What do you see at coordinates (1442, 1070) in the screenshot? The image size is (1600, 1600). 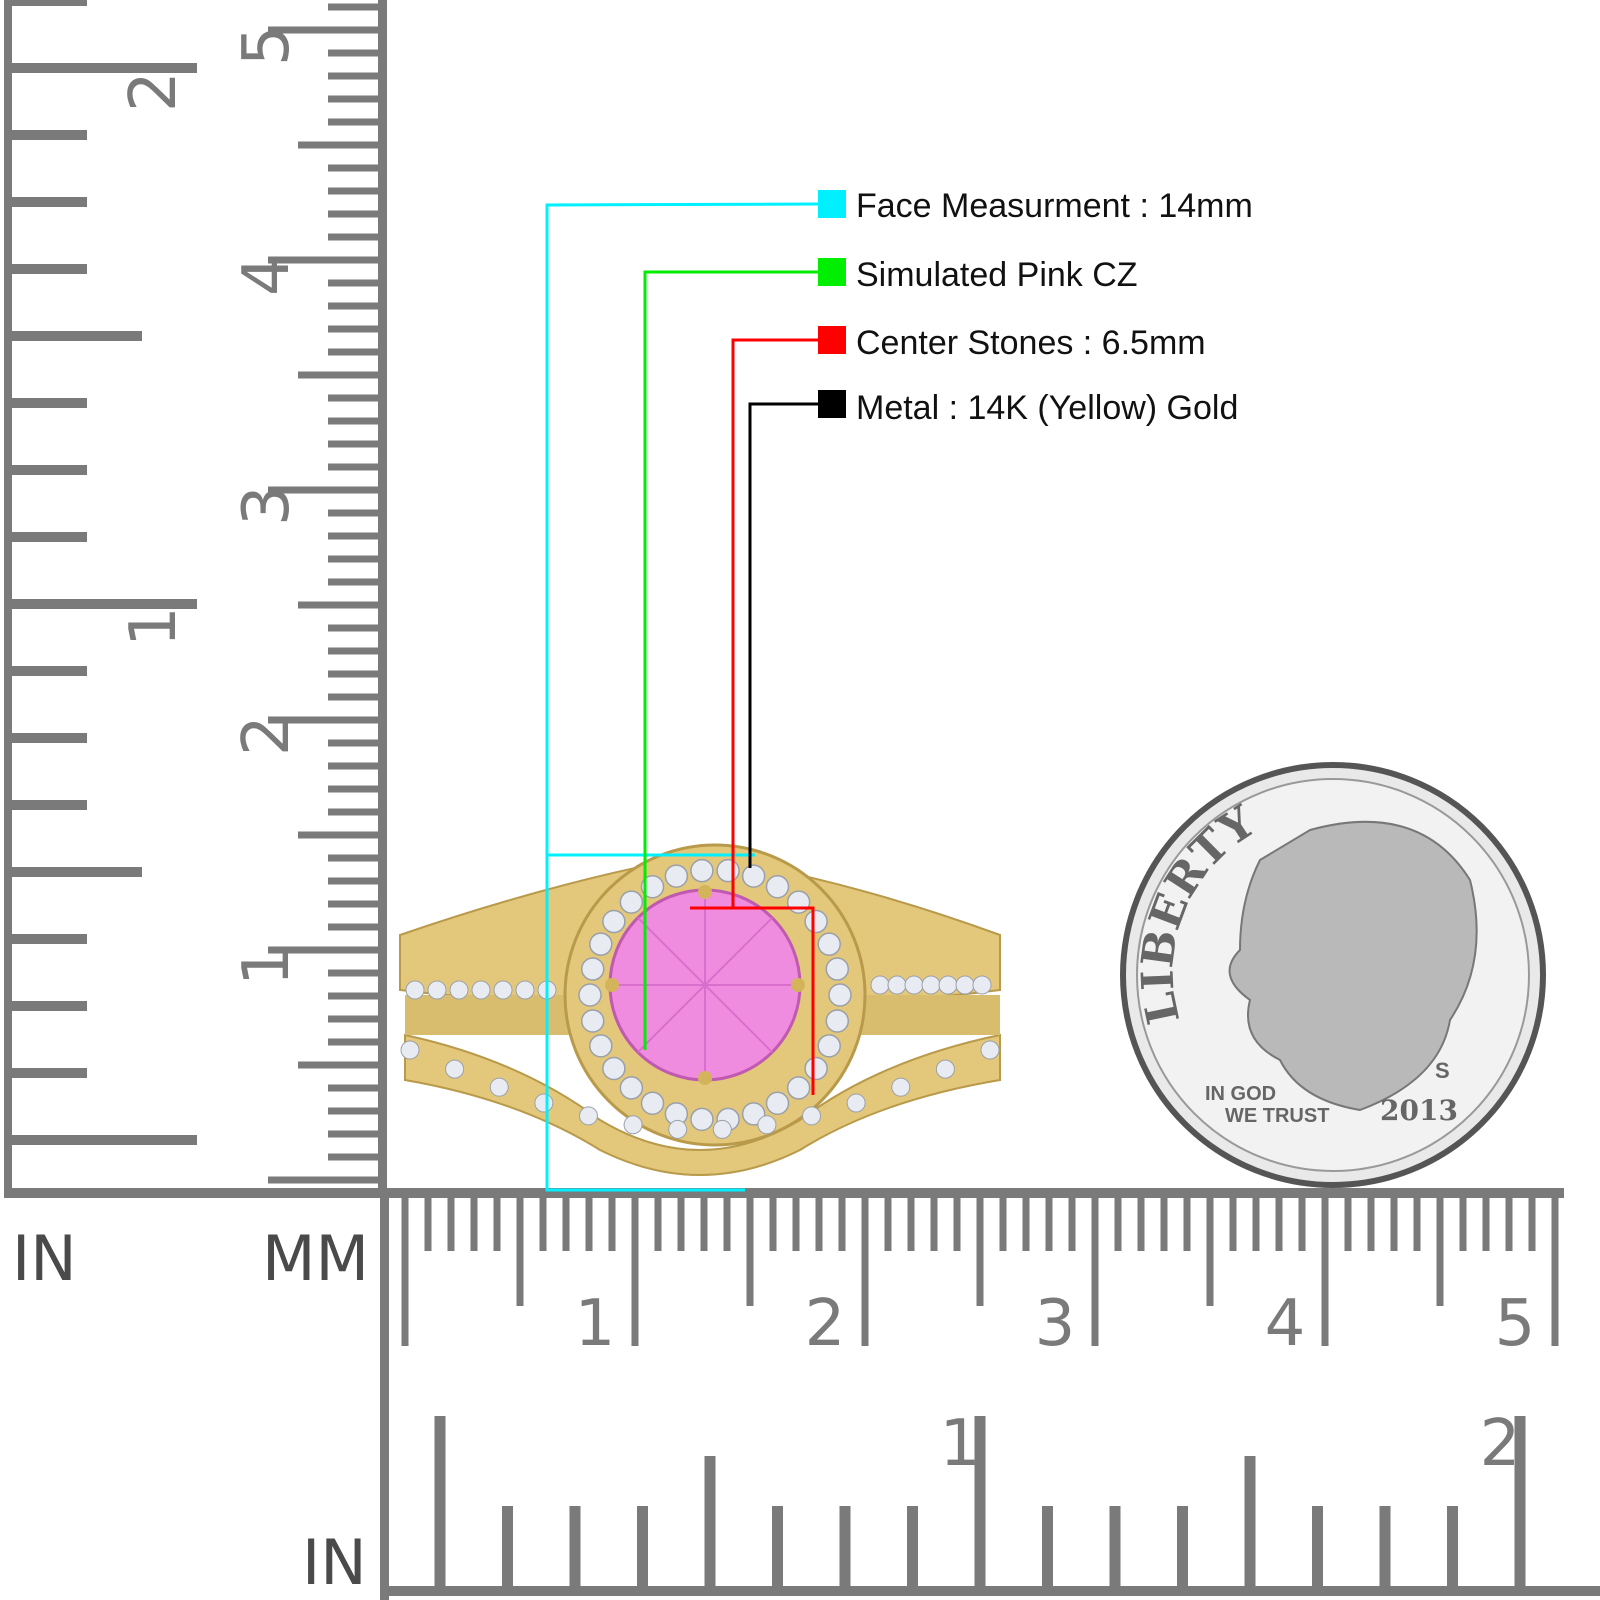 I see `coin-mint-mark: S` at bounding box center [1442, 1070].